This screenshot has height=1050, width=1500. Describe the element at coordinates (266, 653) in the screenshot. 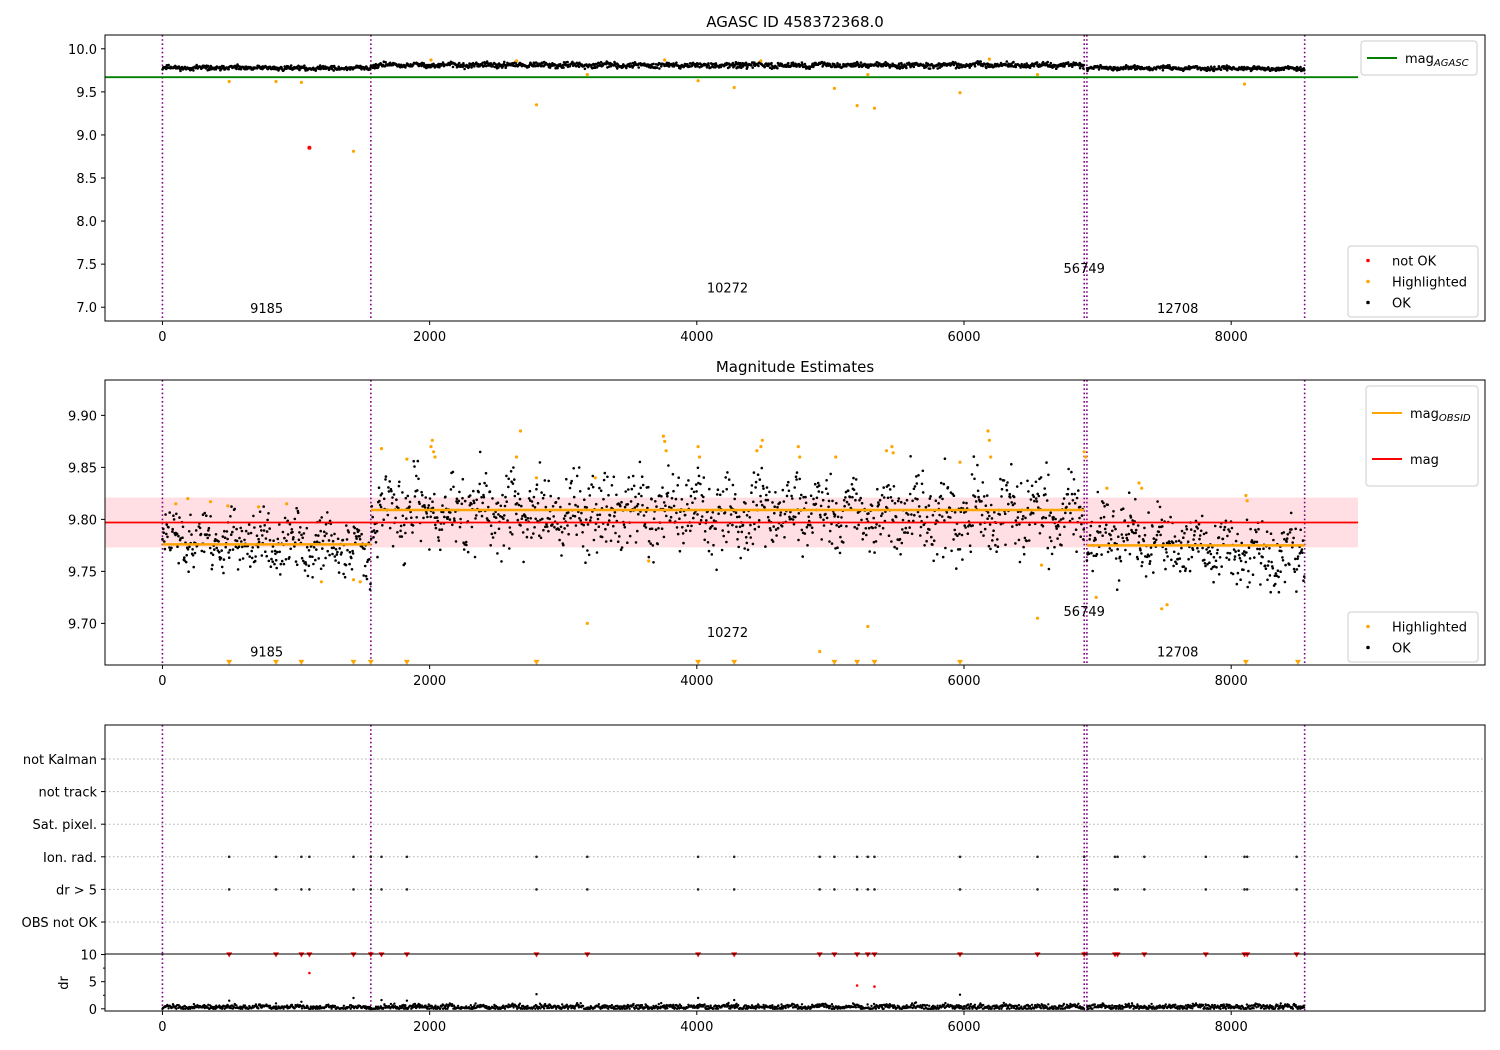

I see `obsid-label: 9185` at that location.